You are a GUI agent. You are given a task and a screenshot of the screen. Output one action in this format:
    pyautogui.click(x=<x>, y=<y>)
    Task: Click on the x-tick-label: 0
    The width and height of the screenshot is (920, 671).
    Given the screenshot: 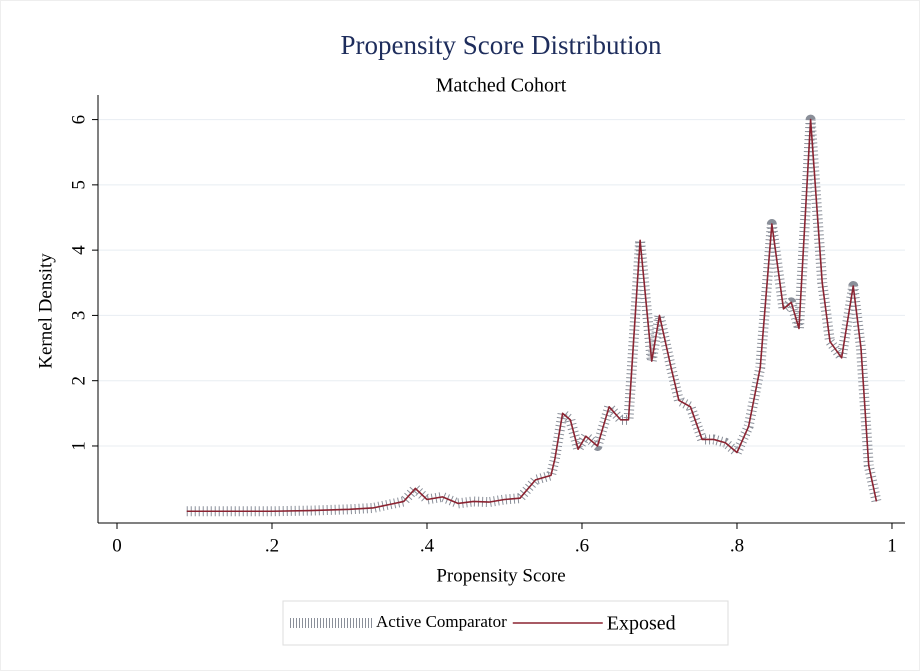 What is the action you would take?
    pyautogui.click(x=117, y=545)
    